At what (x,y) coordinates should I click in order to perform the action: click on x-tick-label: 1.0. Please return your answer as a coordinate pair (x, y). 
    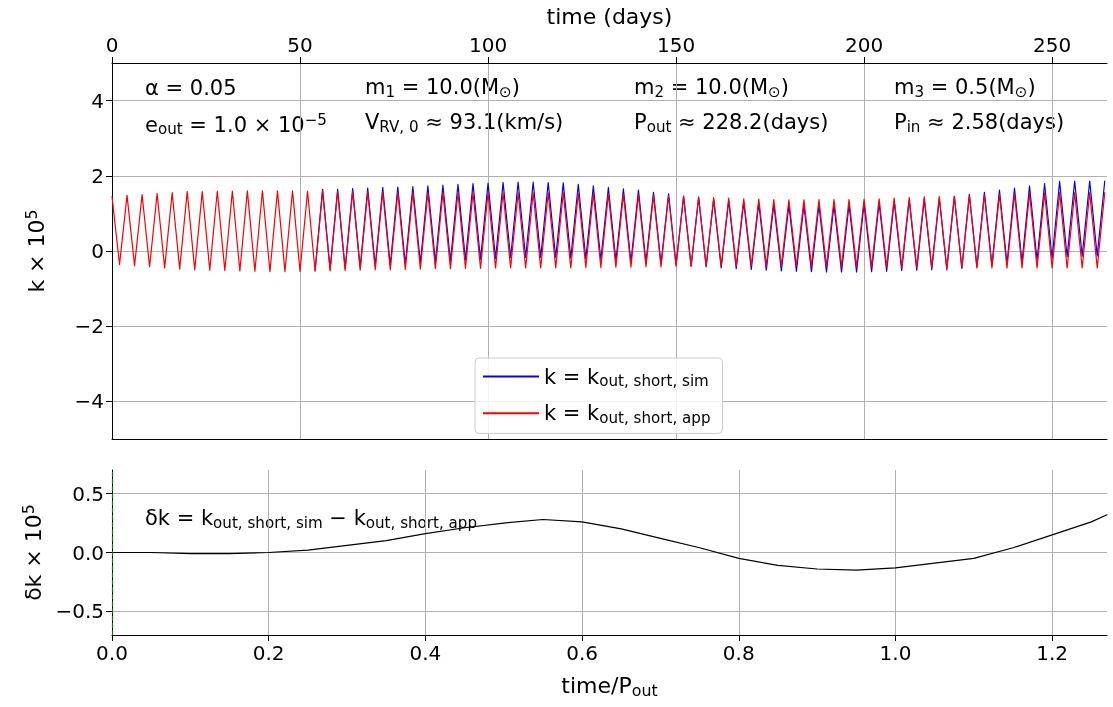
    Looking at the image, I should click on (895, 653).